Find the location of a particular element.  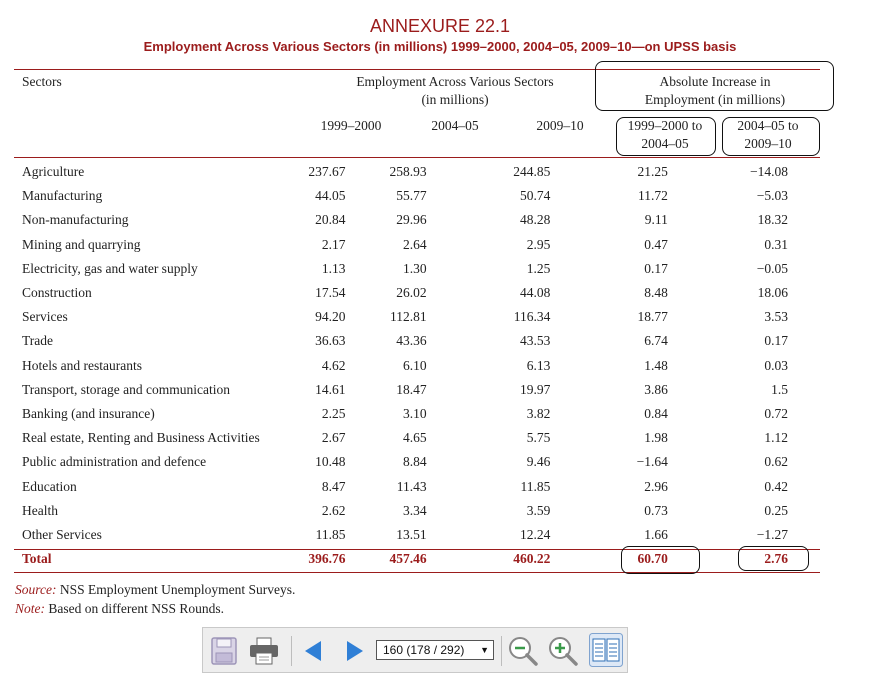

highlight-box-total-inc1 is located at coordinates (660, 560).